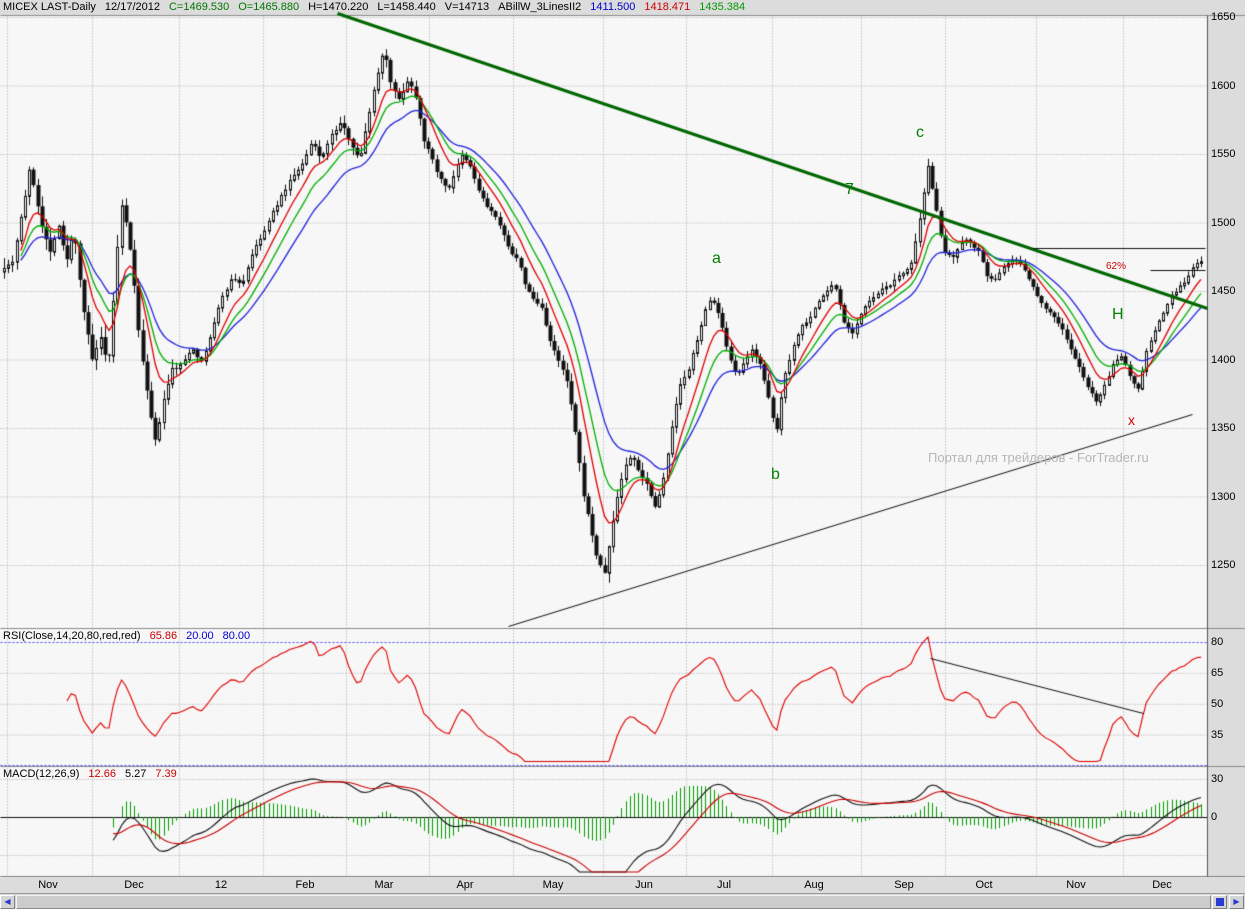 This screenshot has width=1245, height=909. What do you see at coordinates (221, 885) in the screenshot?
I see `x-axis-label: 12` at bounding box center [221, 885].